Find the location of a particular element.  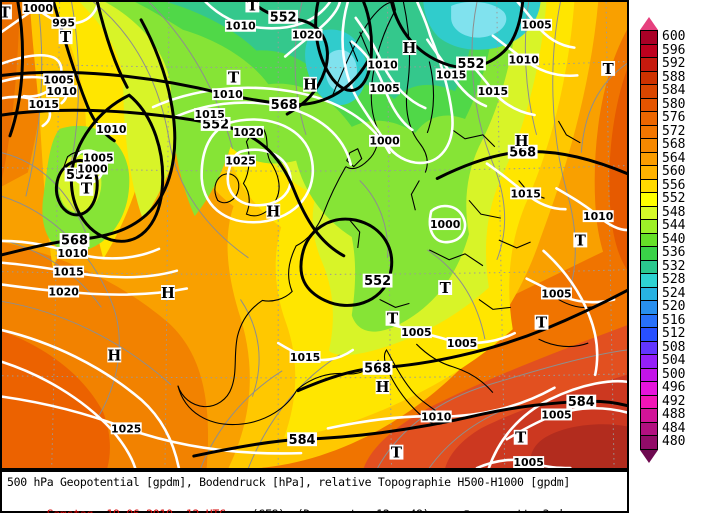

colorbar-value: 524 is located at coordinates (674, 293).